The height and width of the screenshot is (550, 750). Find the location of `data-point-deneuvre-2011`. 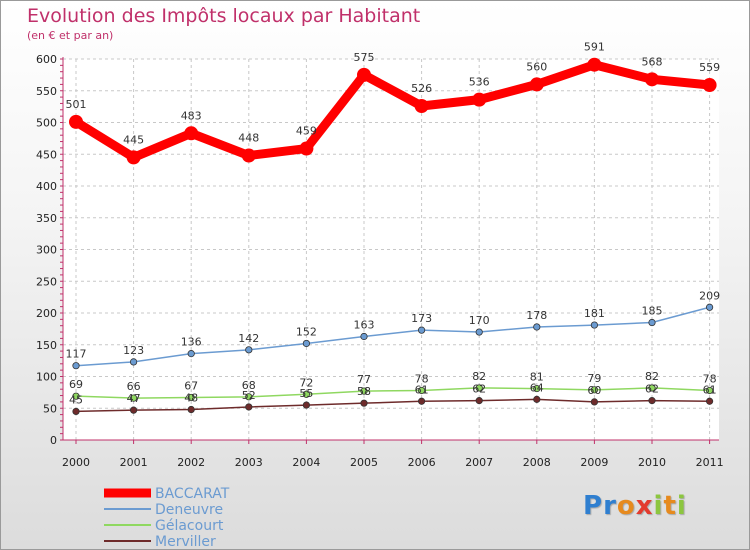

data-point-deneuvre-2011 is located at coordinates (709, 307).